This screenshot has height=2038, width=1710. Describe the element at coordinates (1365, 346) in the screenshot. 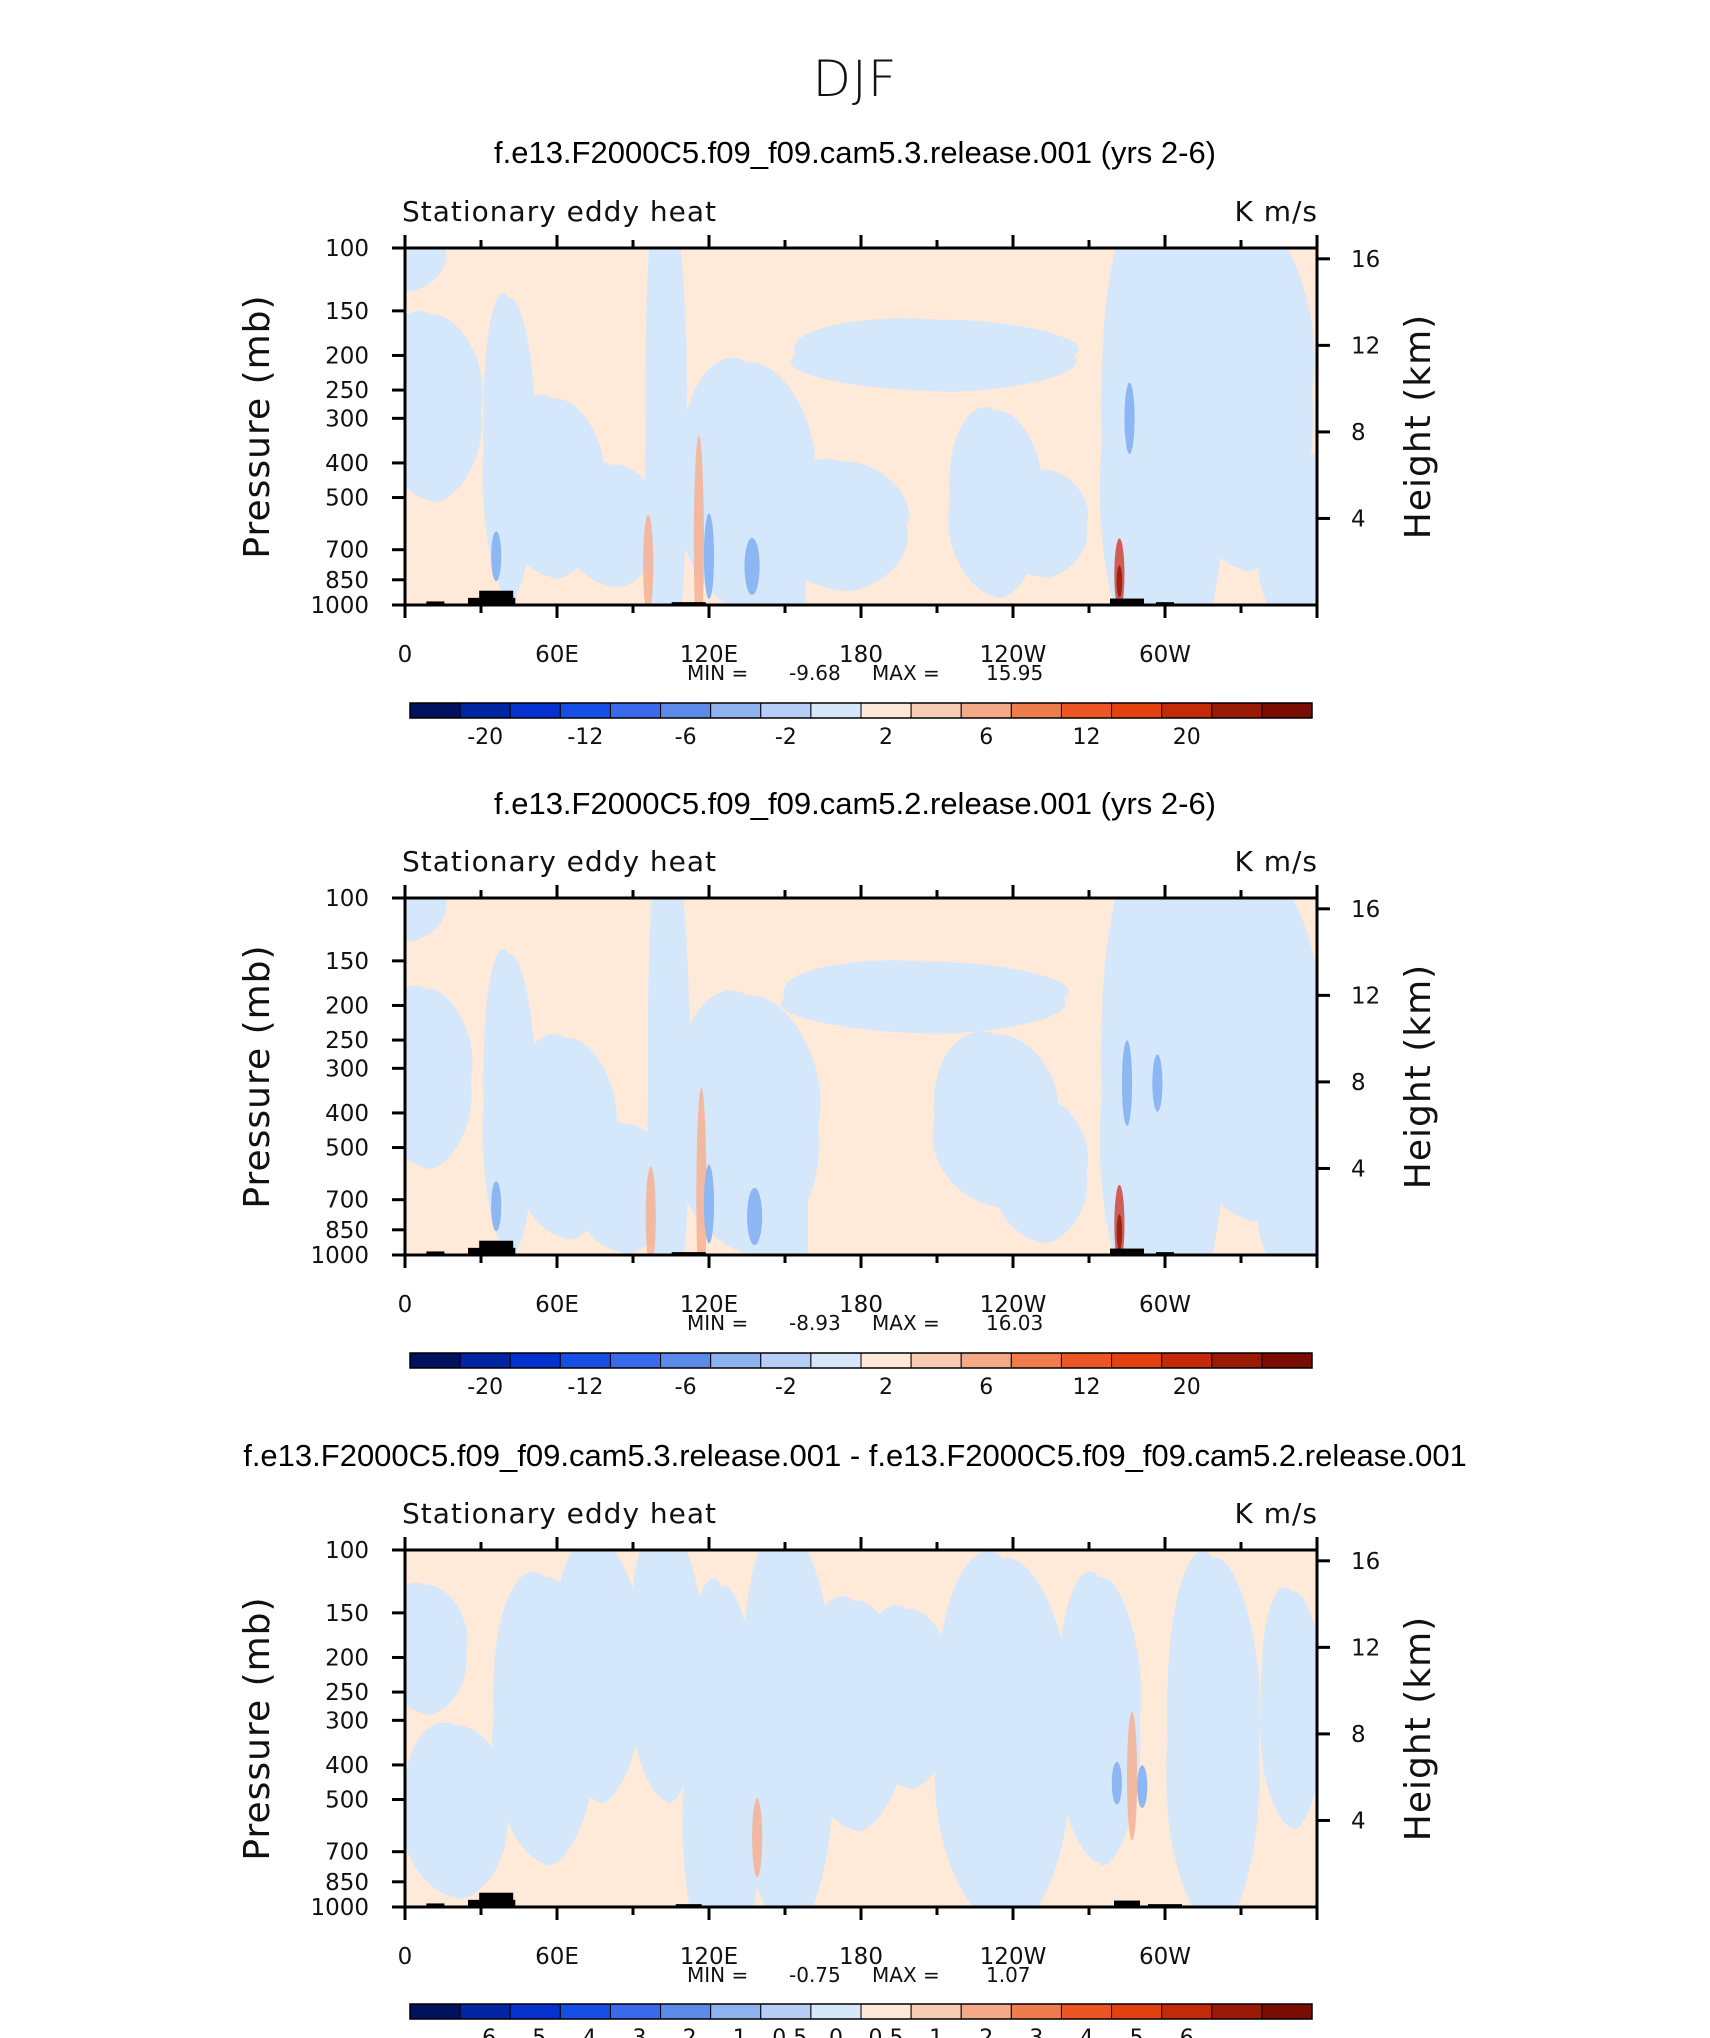

I see `right-y-tick-label: 12` at that location.